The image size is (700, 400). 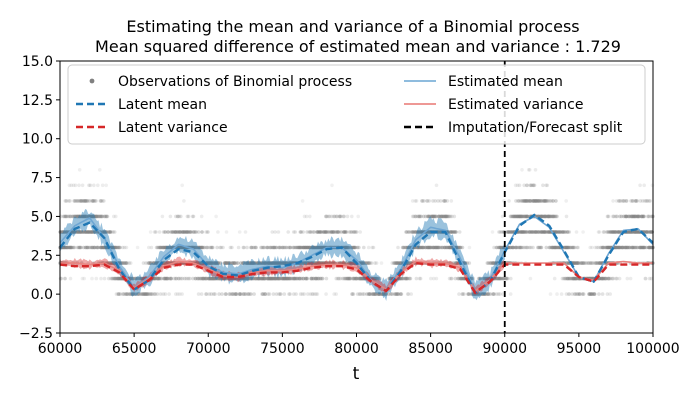 I want to click on legend-item: Latent mean, so click(x=141, y=105).